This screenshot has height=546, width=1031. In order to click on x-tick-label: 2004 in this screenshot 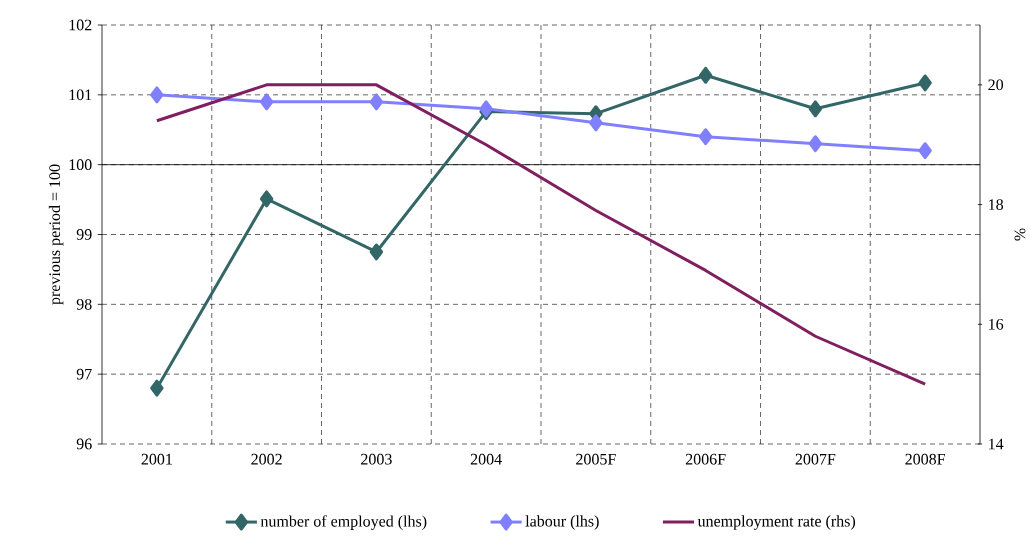, I will do `click(486, 459)`.